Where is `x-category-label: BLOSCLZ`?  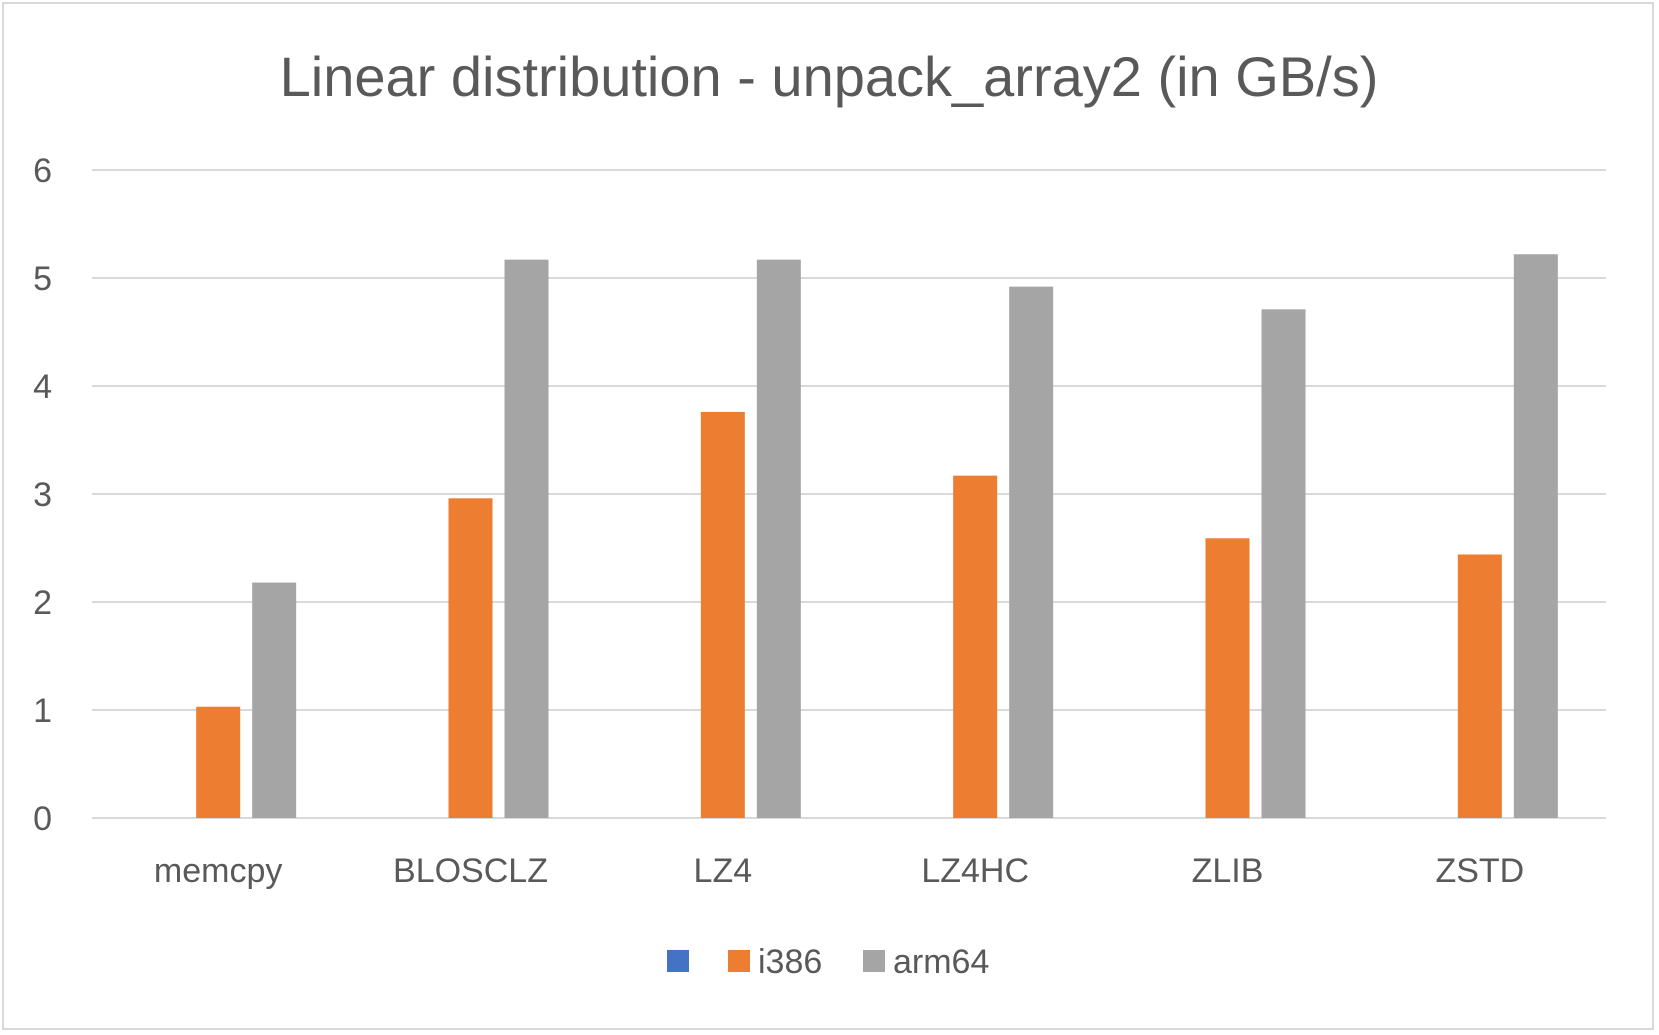
x-category-label: BLOSCLZ is located at coordinates (470, 871).